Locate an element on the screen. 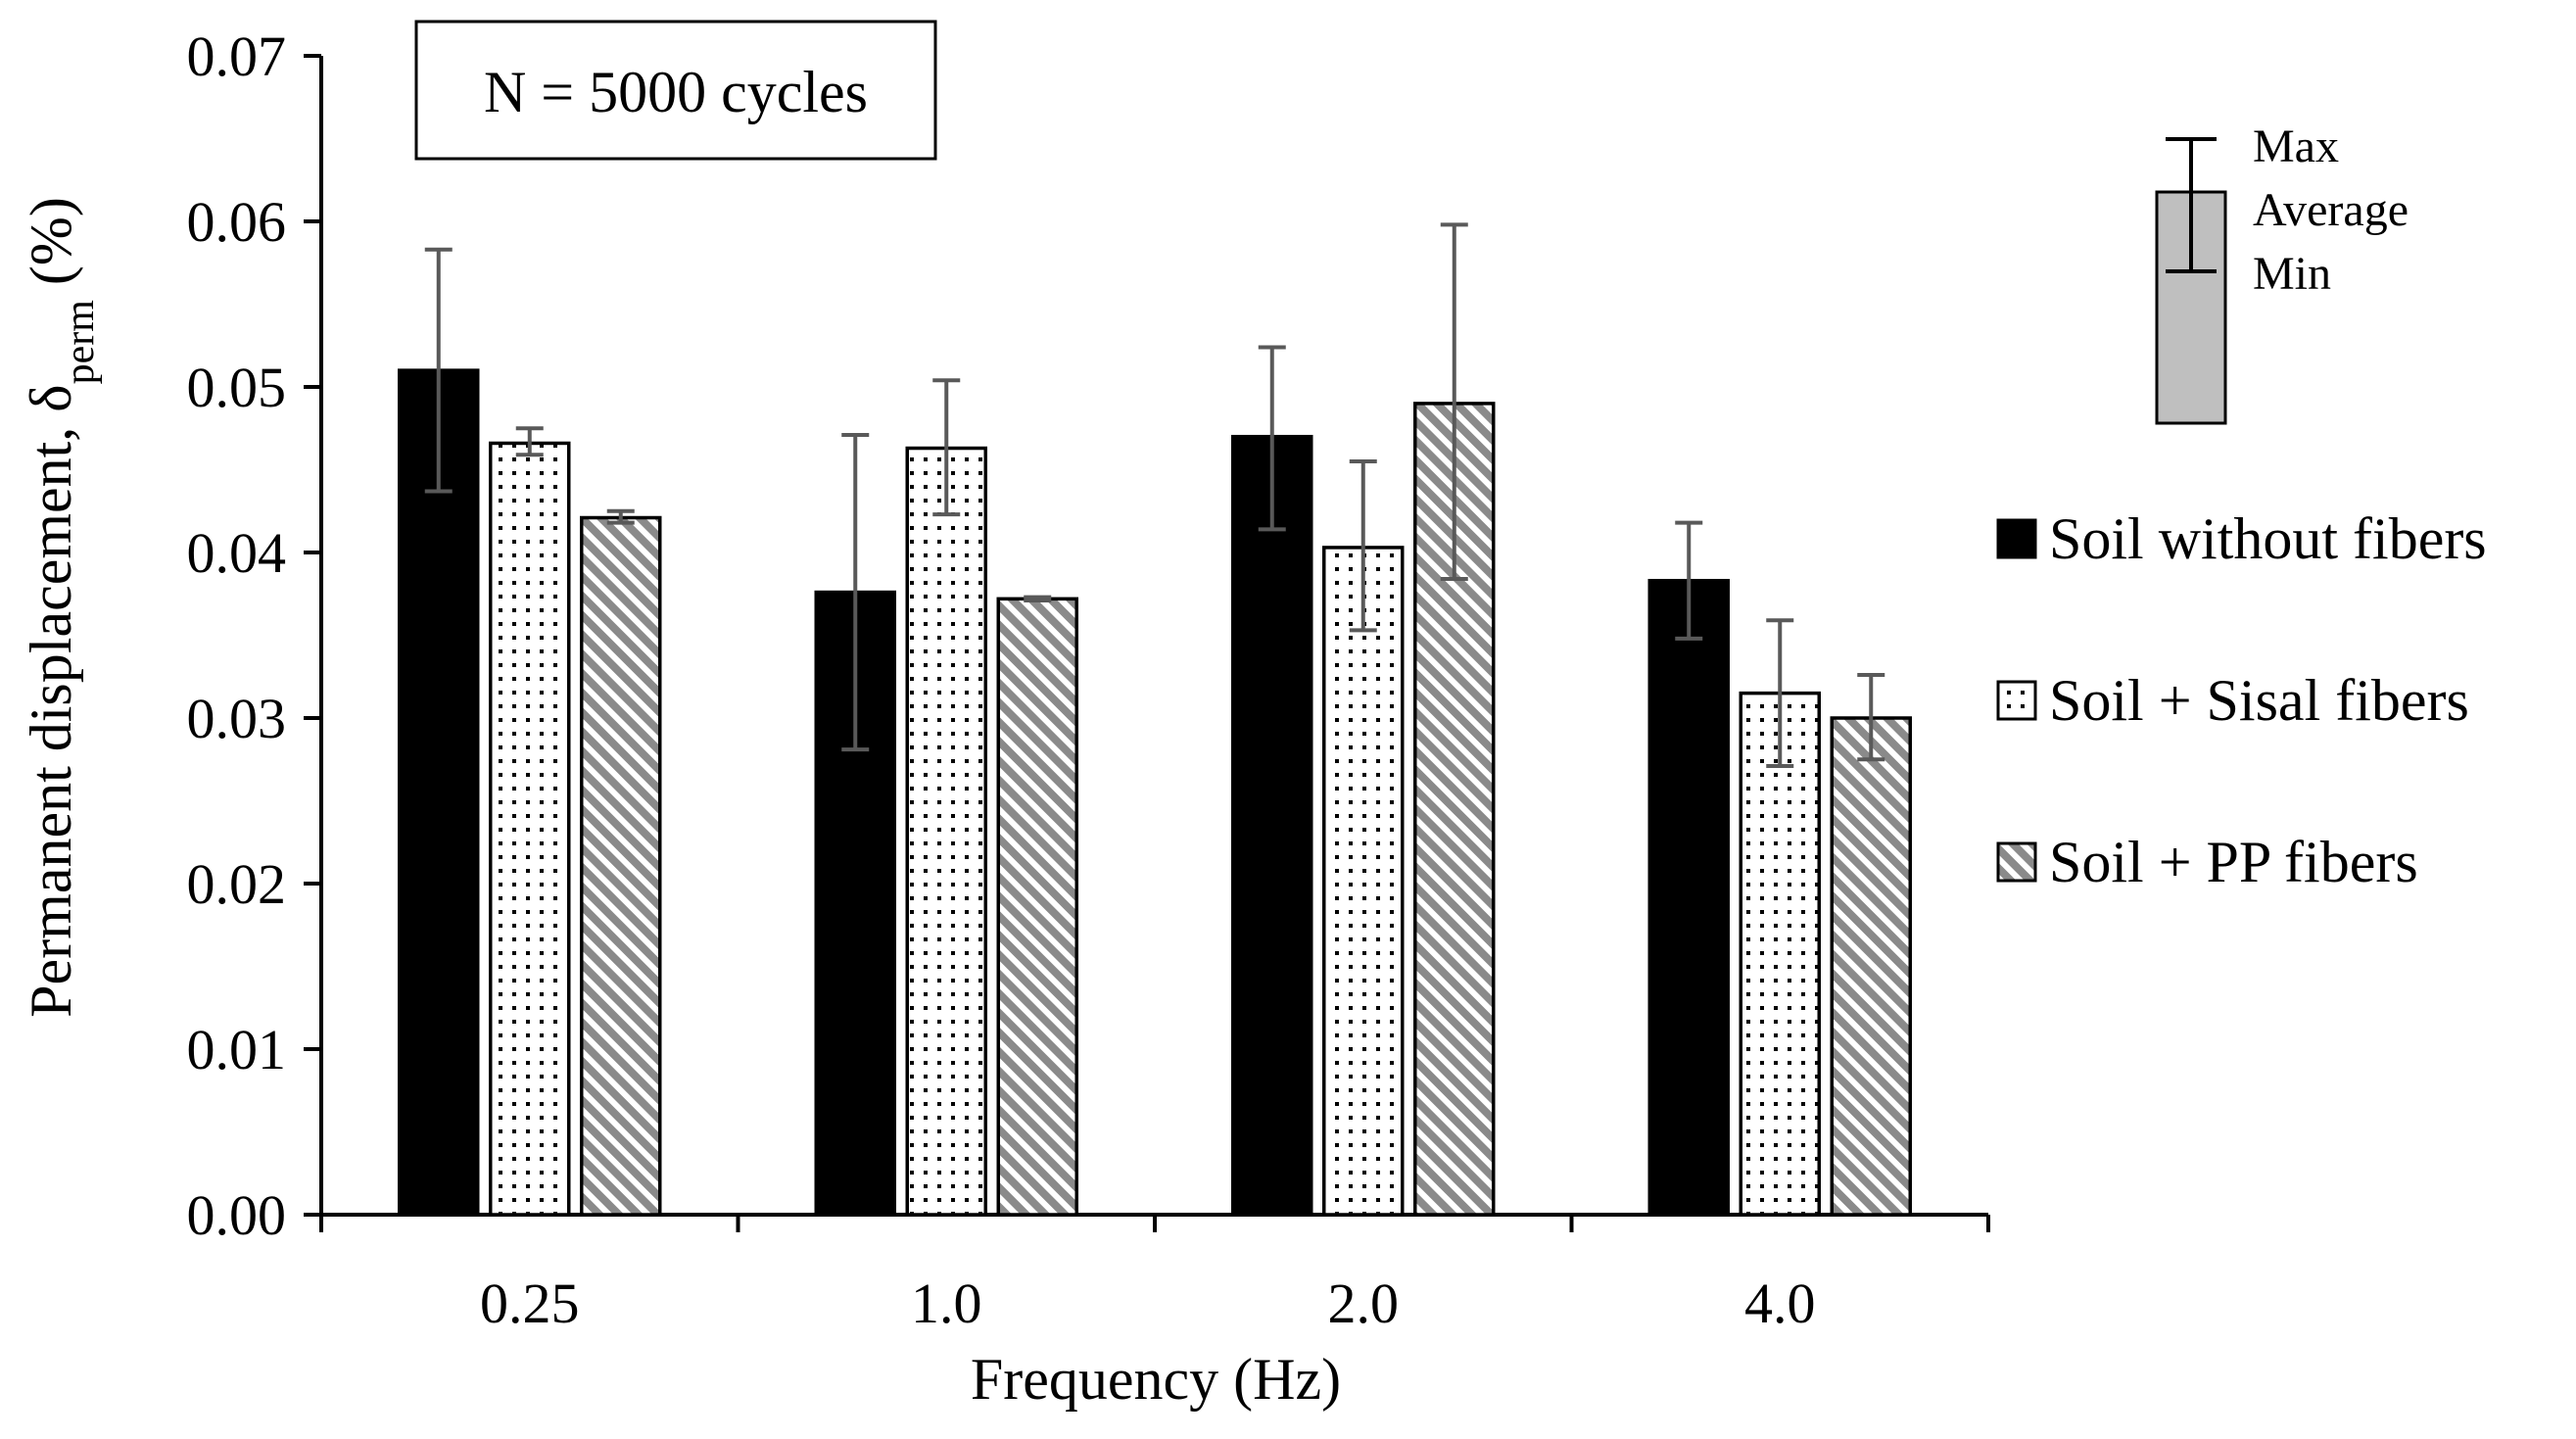 This screenshot has width=2576, height=1439. legend-item-1: Soil without fibers is located at coordinates (2241, 538).